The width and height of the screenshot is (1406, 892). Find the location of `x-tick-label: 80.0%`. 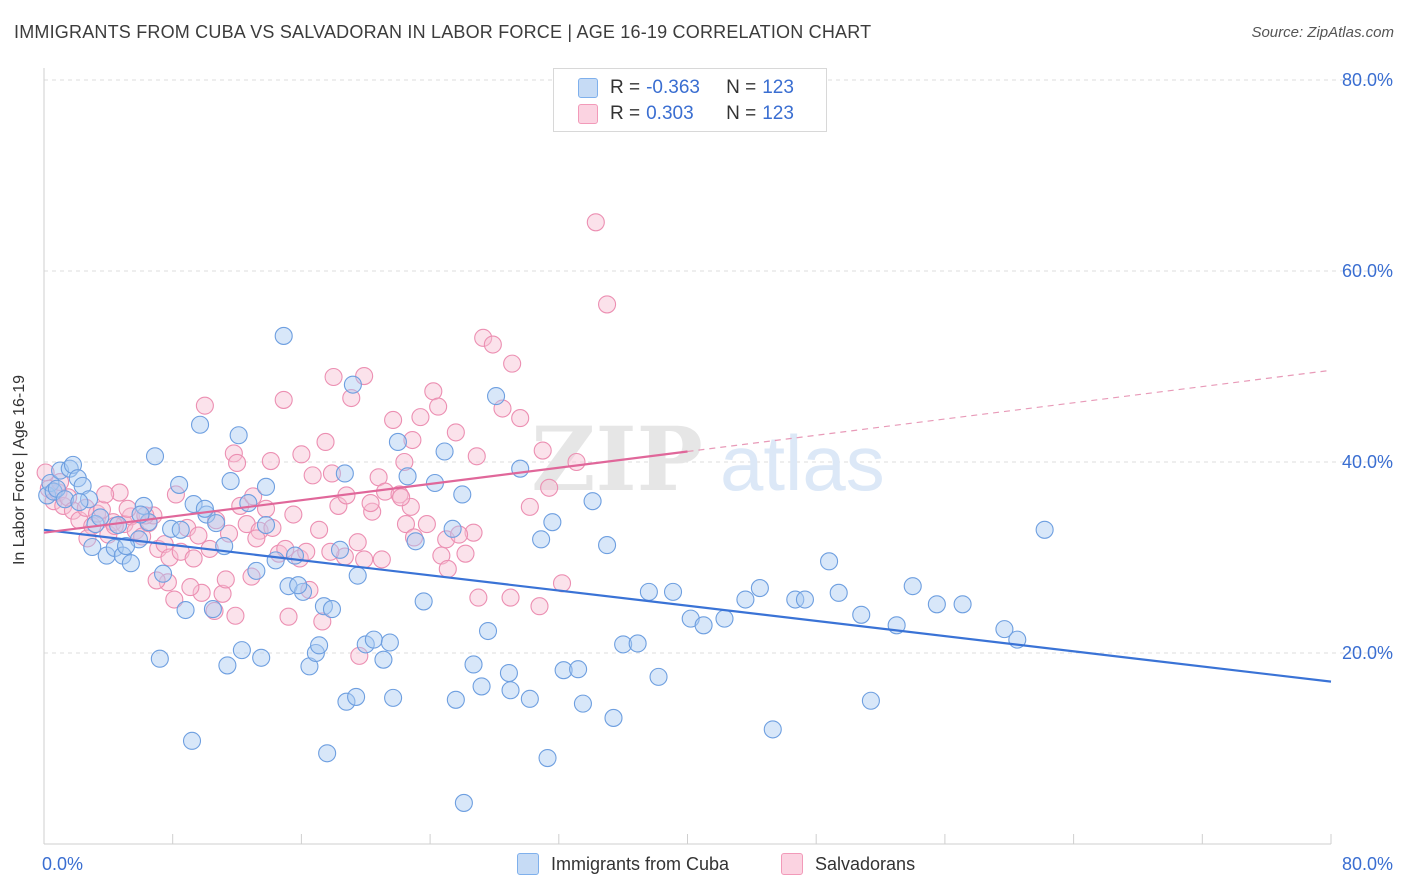

x-tick-label: 80.0% is located at coordinates (1367, 864).